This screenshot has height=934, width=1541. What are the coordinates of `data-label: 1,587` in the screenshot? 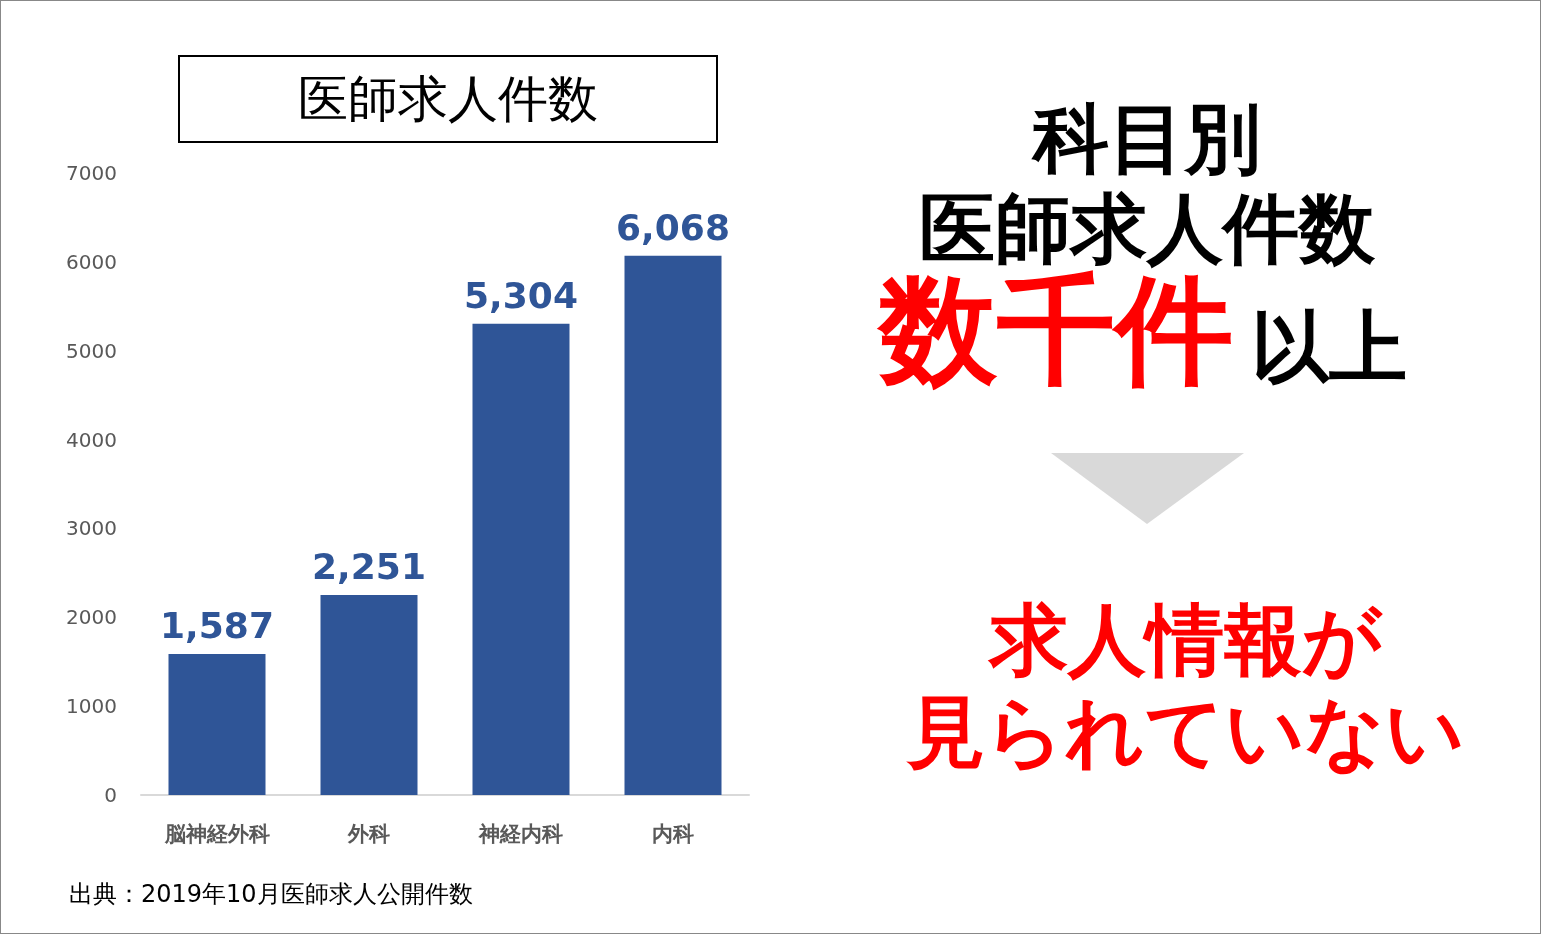 It's located at (217, 626).